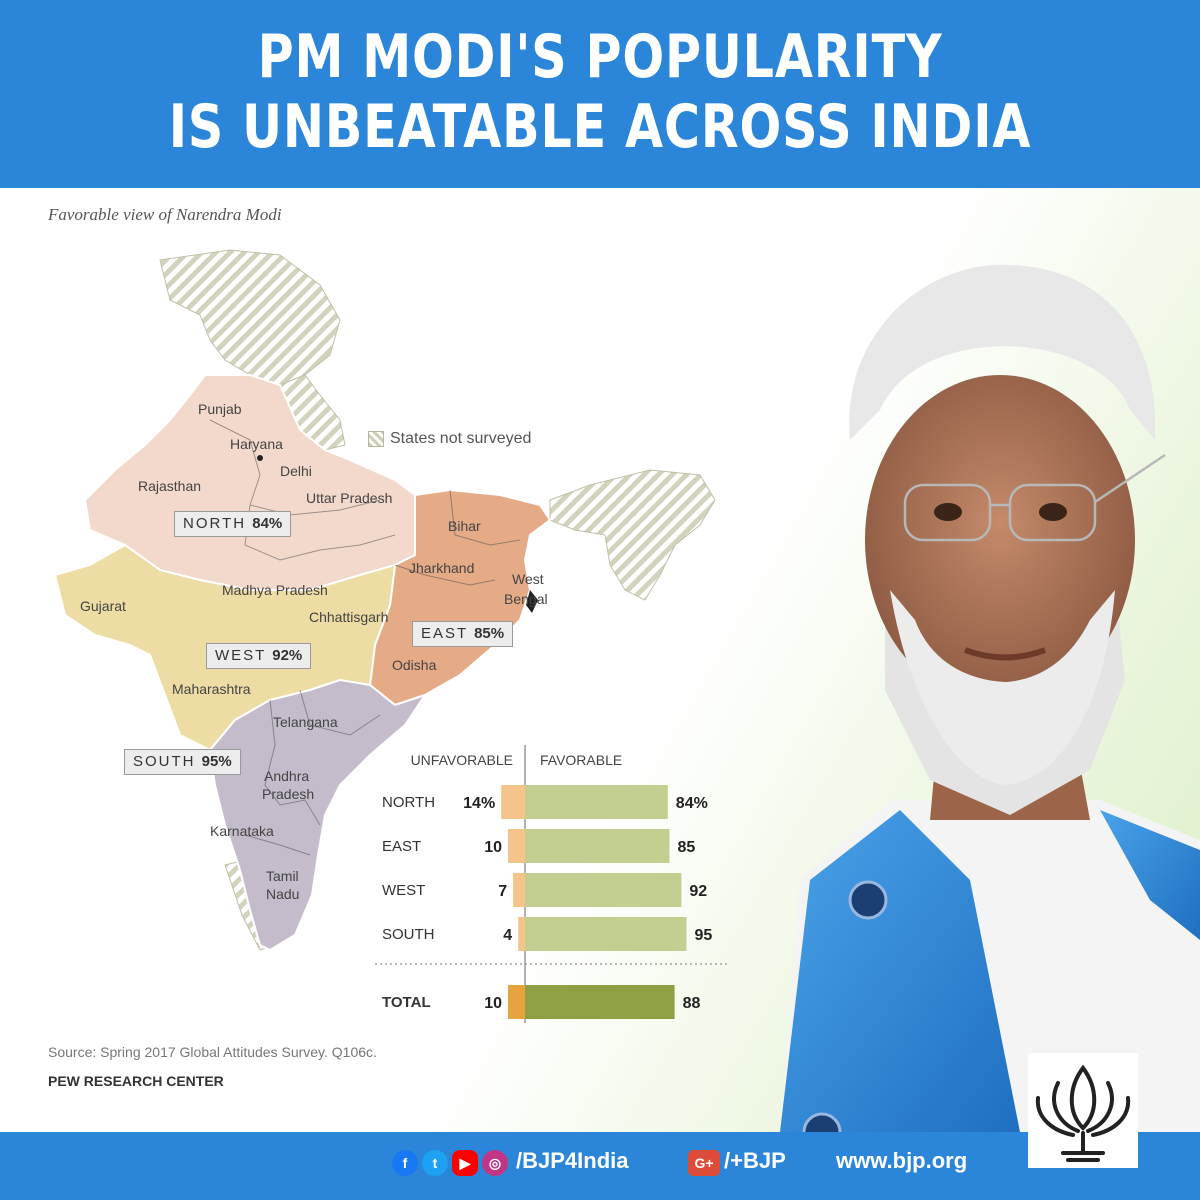 The height and width of the screenshot is (1200, 1200). Describe the element at coordinates (632, 535) in the screenshot. I see `not-surveyed-northeast` at that location.